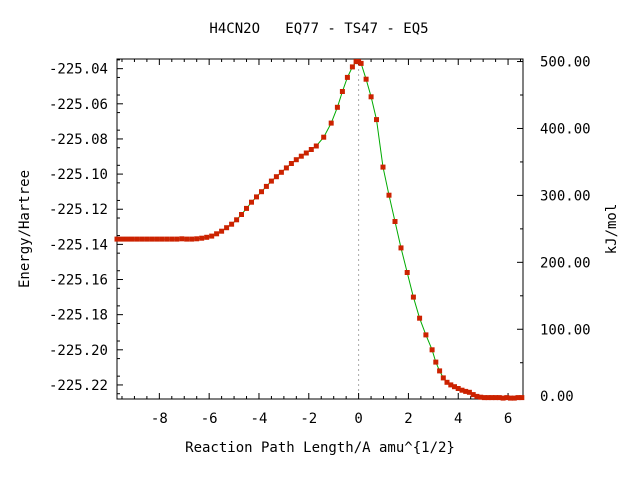  I want to click on y-tick-label: -225.20, so click(78, 351).